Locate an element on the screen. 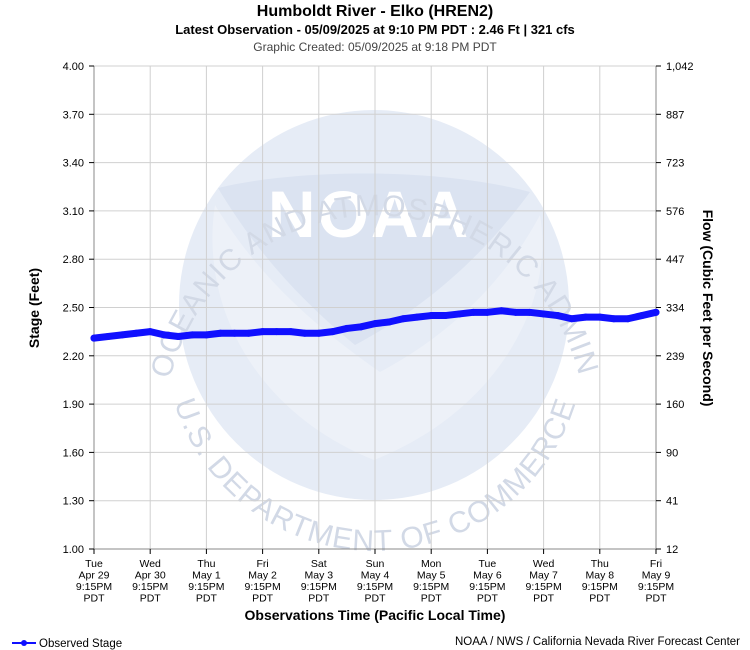 The image size is (750, 650). y2-tick-label: 160 is located at coordinates (675, 405).